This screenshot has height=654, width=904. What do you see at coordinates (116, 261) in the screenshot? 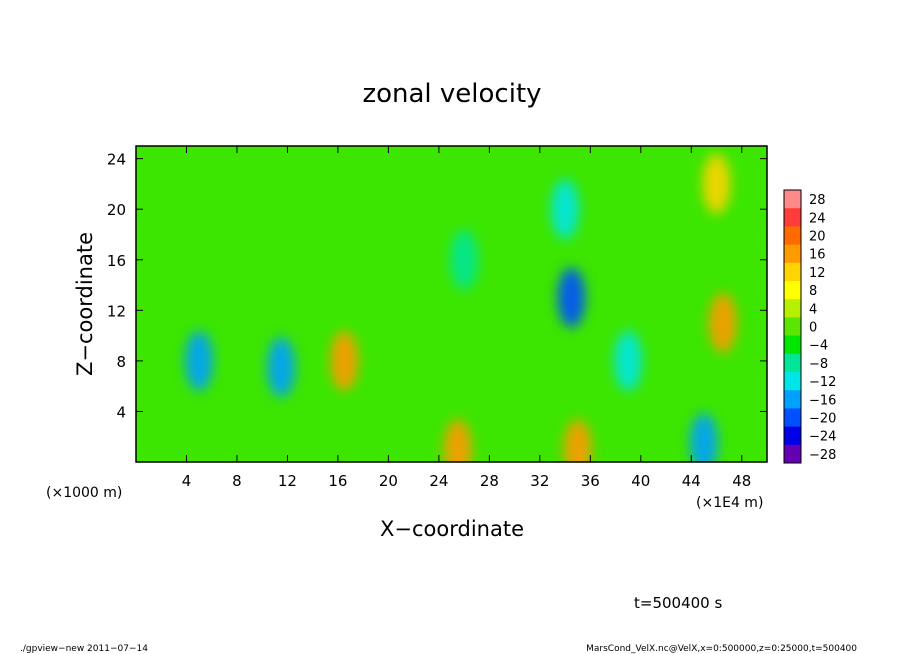
I see `y-tick-label-3: 16` at bounding box center [116, 261].